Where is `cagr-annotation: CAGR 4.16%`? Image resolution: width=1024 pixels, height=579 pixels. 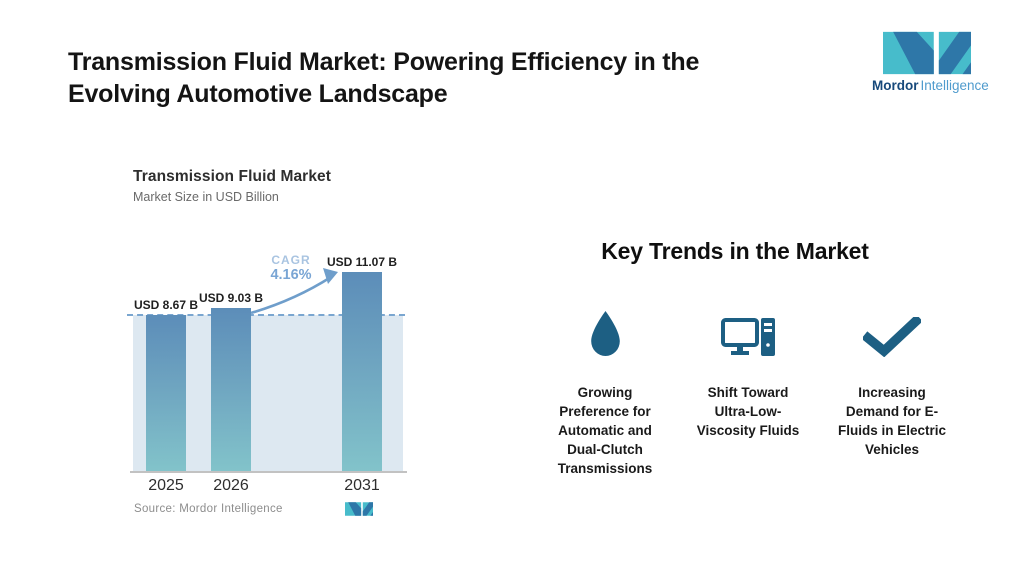
cagr-annotation: CAGR 4.16% is located at coordinates (291, 268).